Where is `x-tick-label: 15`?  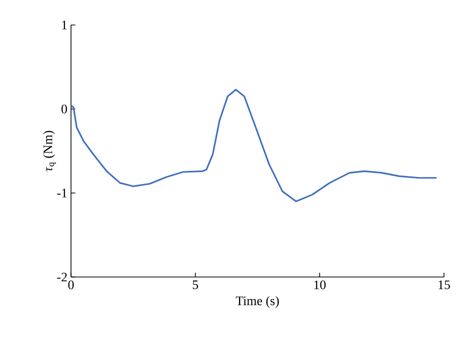
x-tick-label: 15 is located at coordinates (444, 285).